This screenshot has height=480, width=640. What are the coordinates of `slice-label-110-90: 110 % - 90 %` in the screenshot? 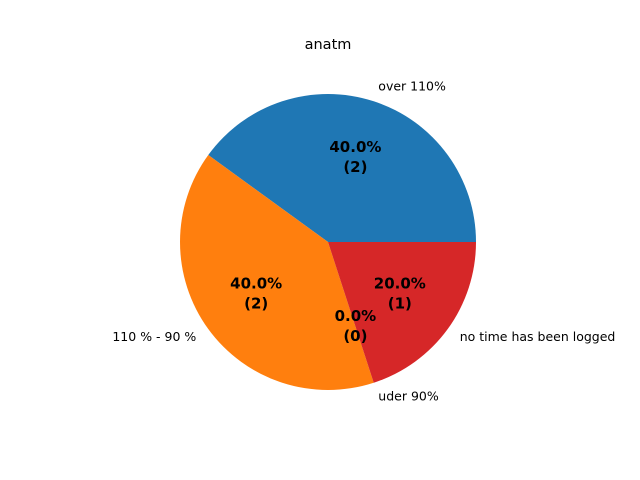 It's located at (154, 336).